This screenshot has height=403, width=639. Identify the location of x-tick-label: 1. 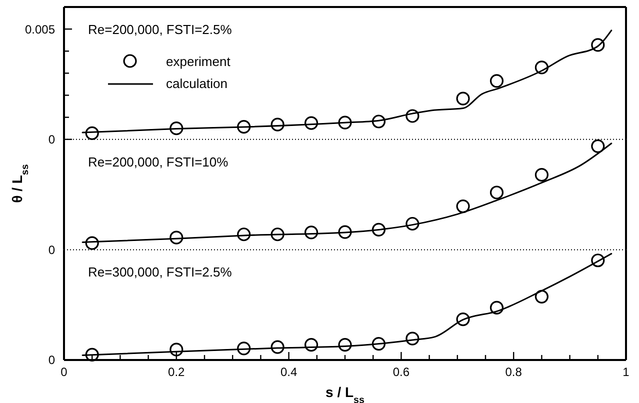
(626, 372).